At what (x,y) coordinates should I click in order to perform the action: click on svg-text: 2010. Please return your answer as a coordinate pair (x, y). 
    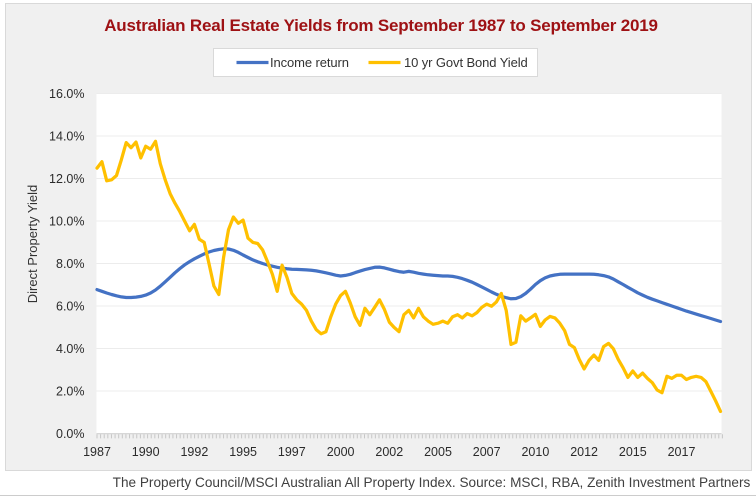
    Looking at the image, I should click on (535, 452).